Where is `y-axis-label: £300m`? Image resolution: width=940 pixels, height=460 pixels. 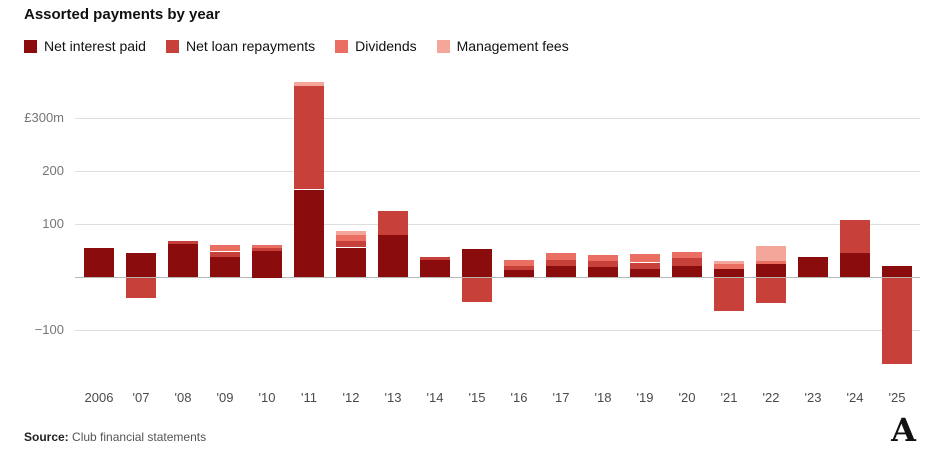 y-axis-label: £300m is located at coordinates (44, 117).